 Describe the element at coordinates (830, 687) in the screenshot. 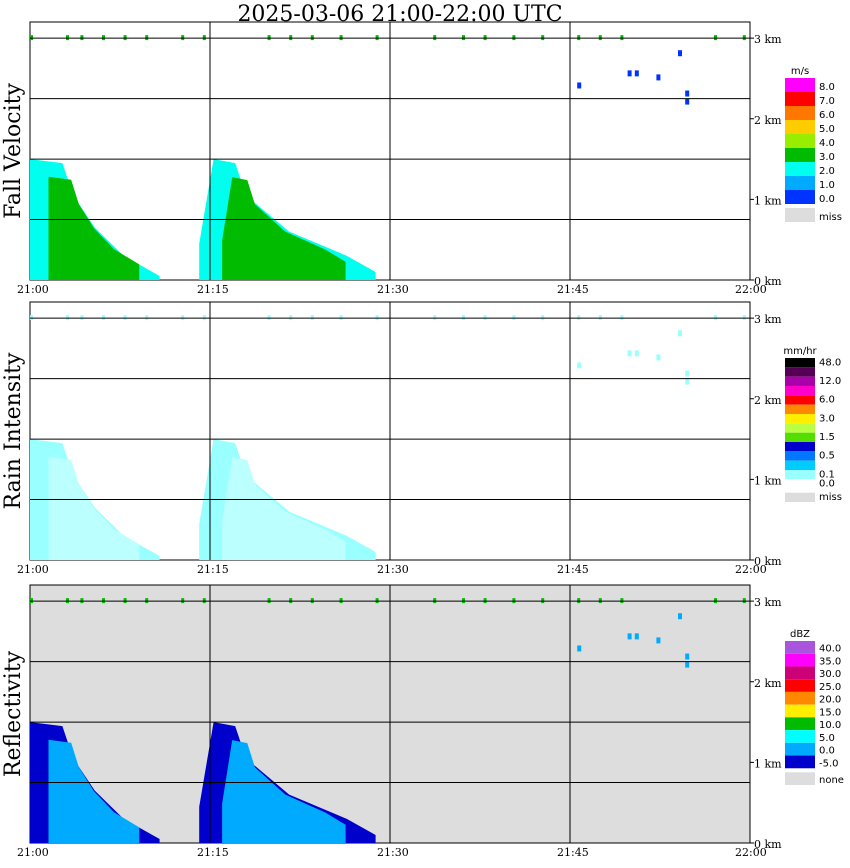

I see `legend-label: 25.0` at that location.